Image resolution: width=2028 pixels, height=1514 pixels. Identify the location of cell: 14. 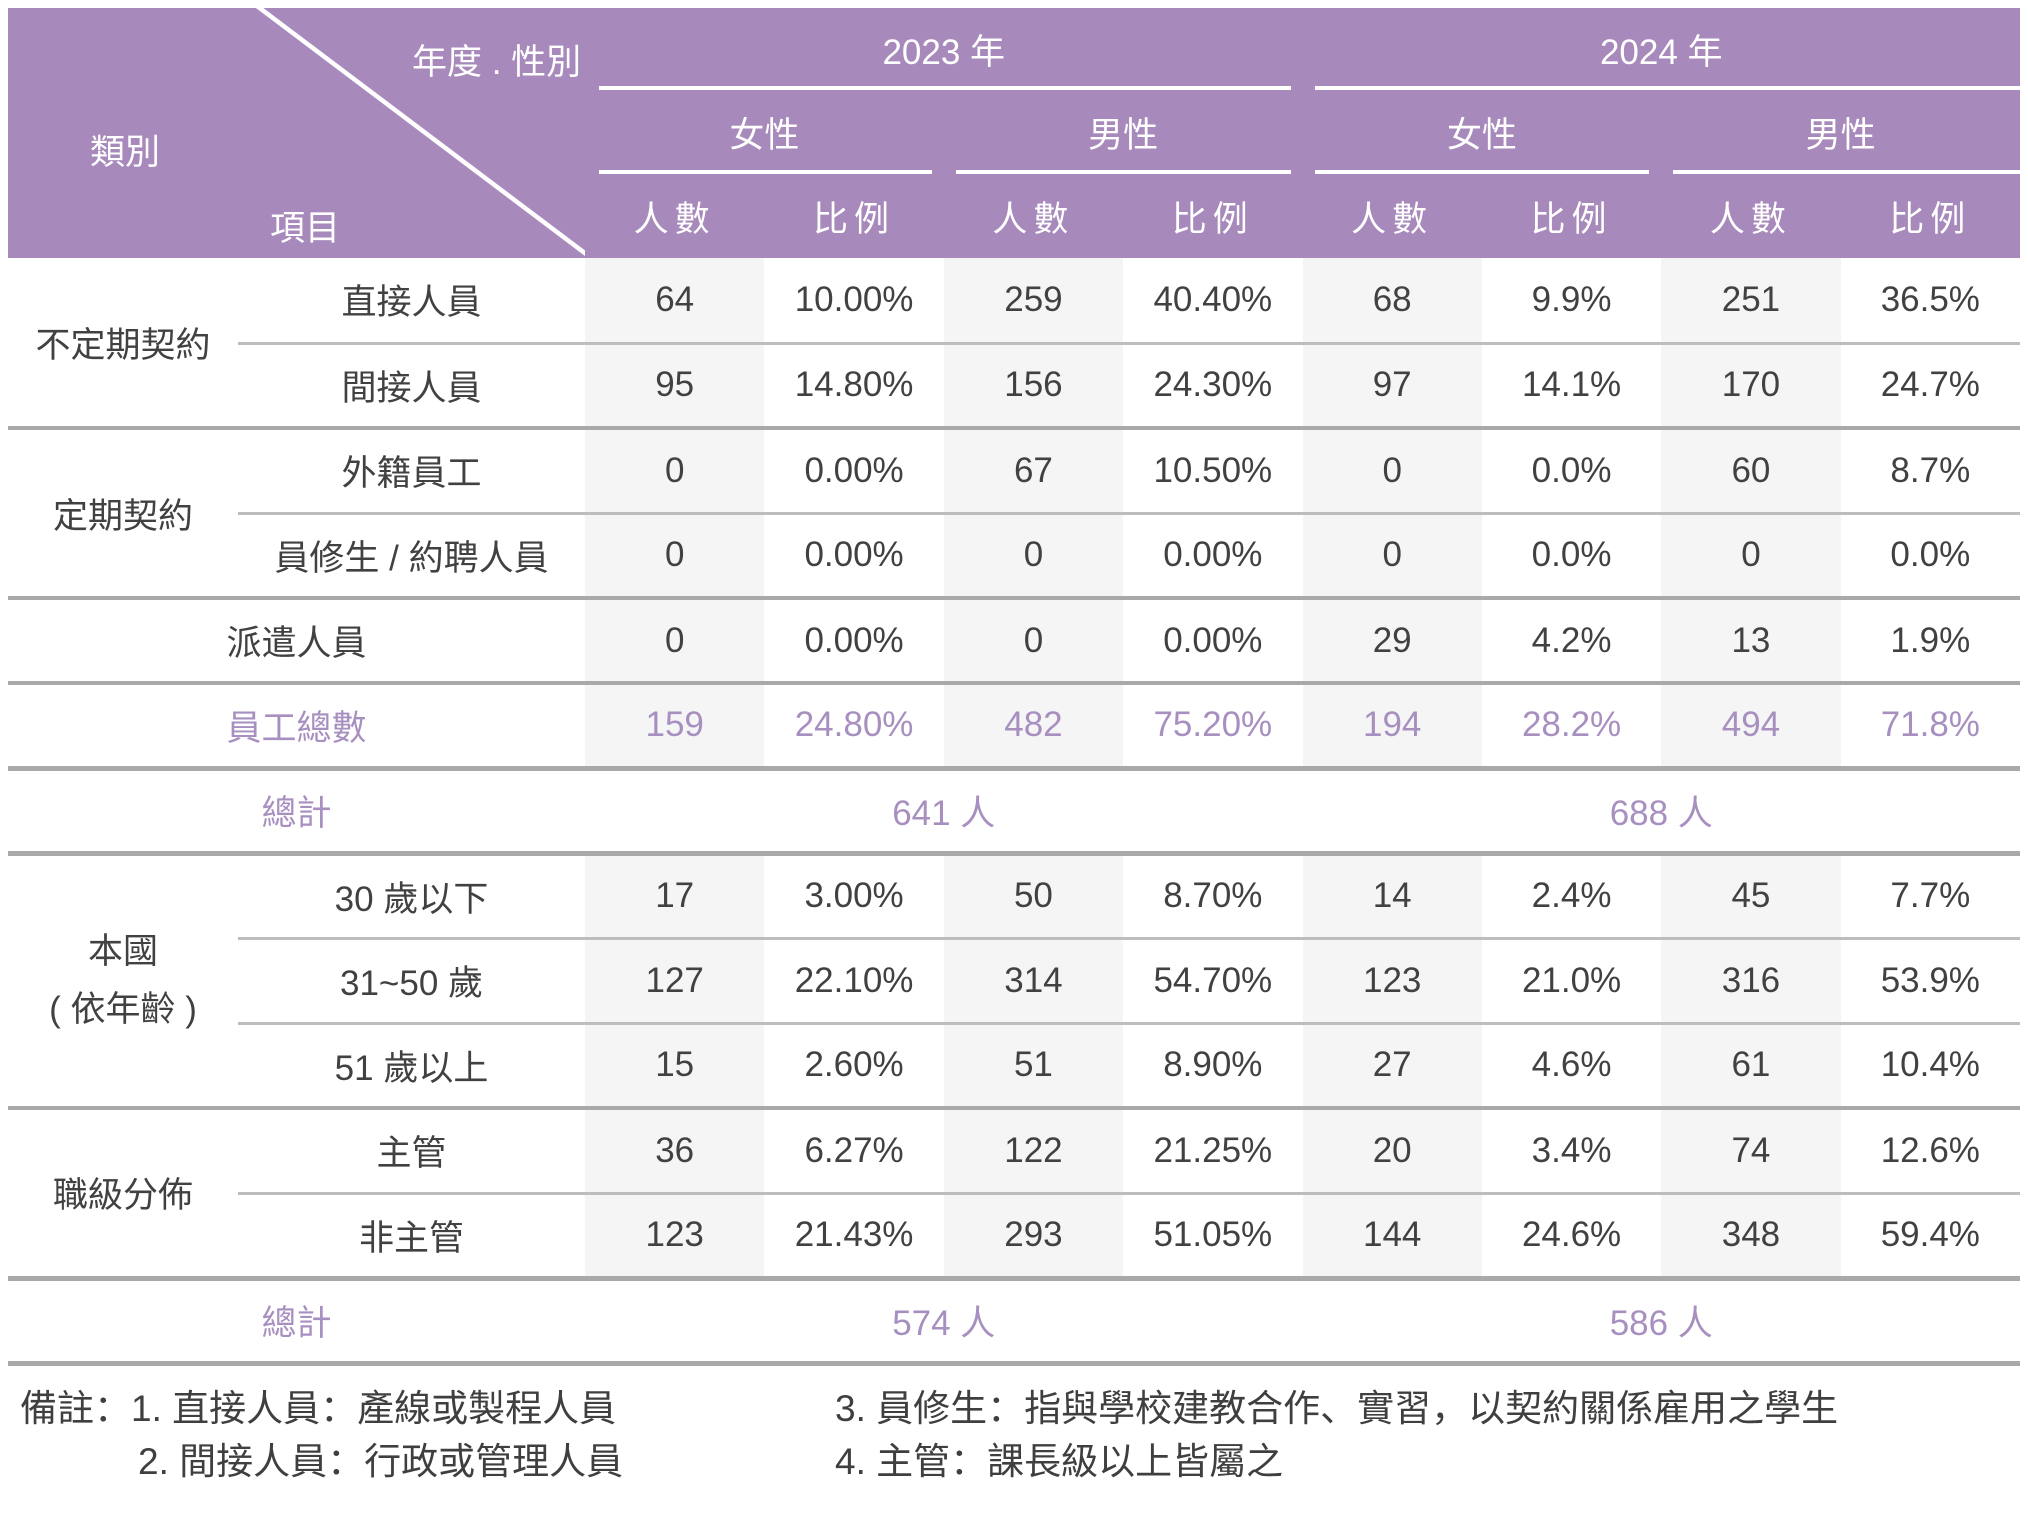
(1392, 895).